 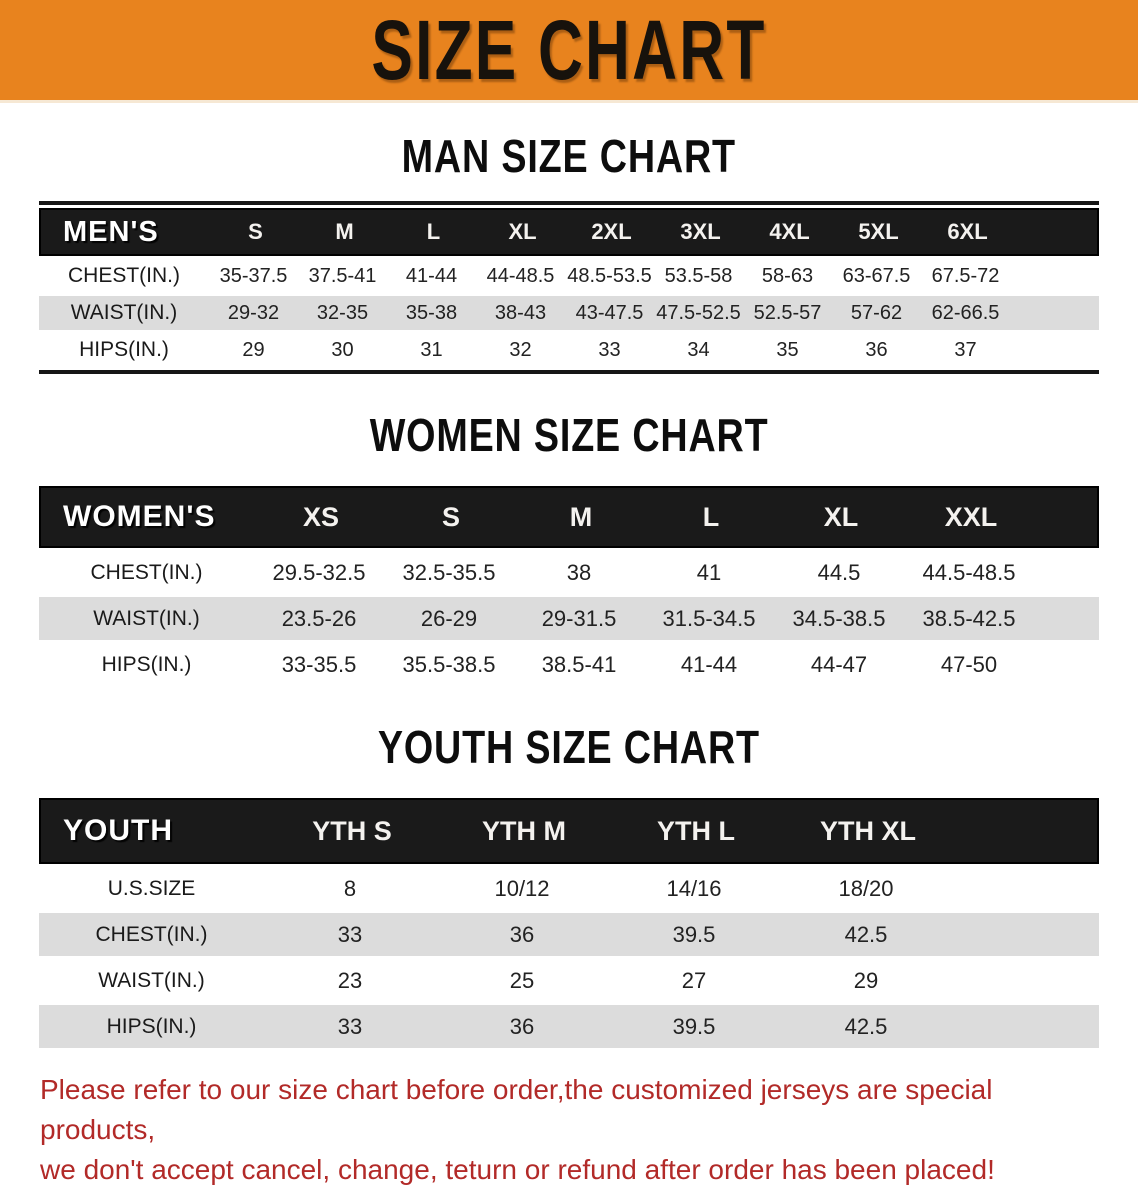 I want to click on size-value: 38.5-42.5, so click(x=969, y=618).